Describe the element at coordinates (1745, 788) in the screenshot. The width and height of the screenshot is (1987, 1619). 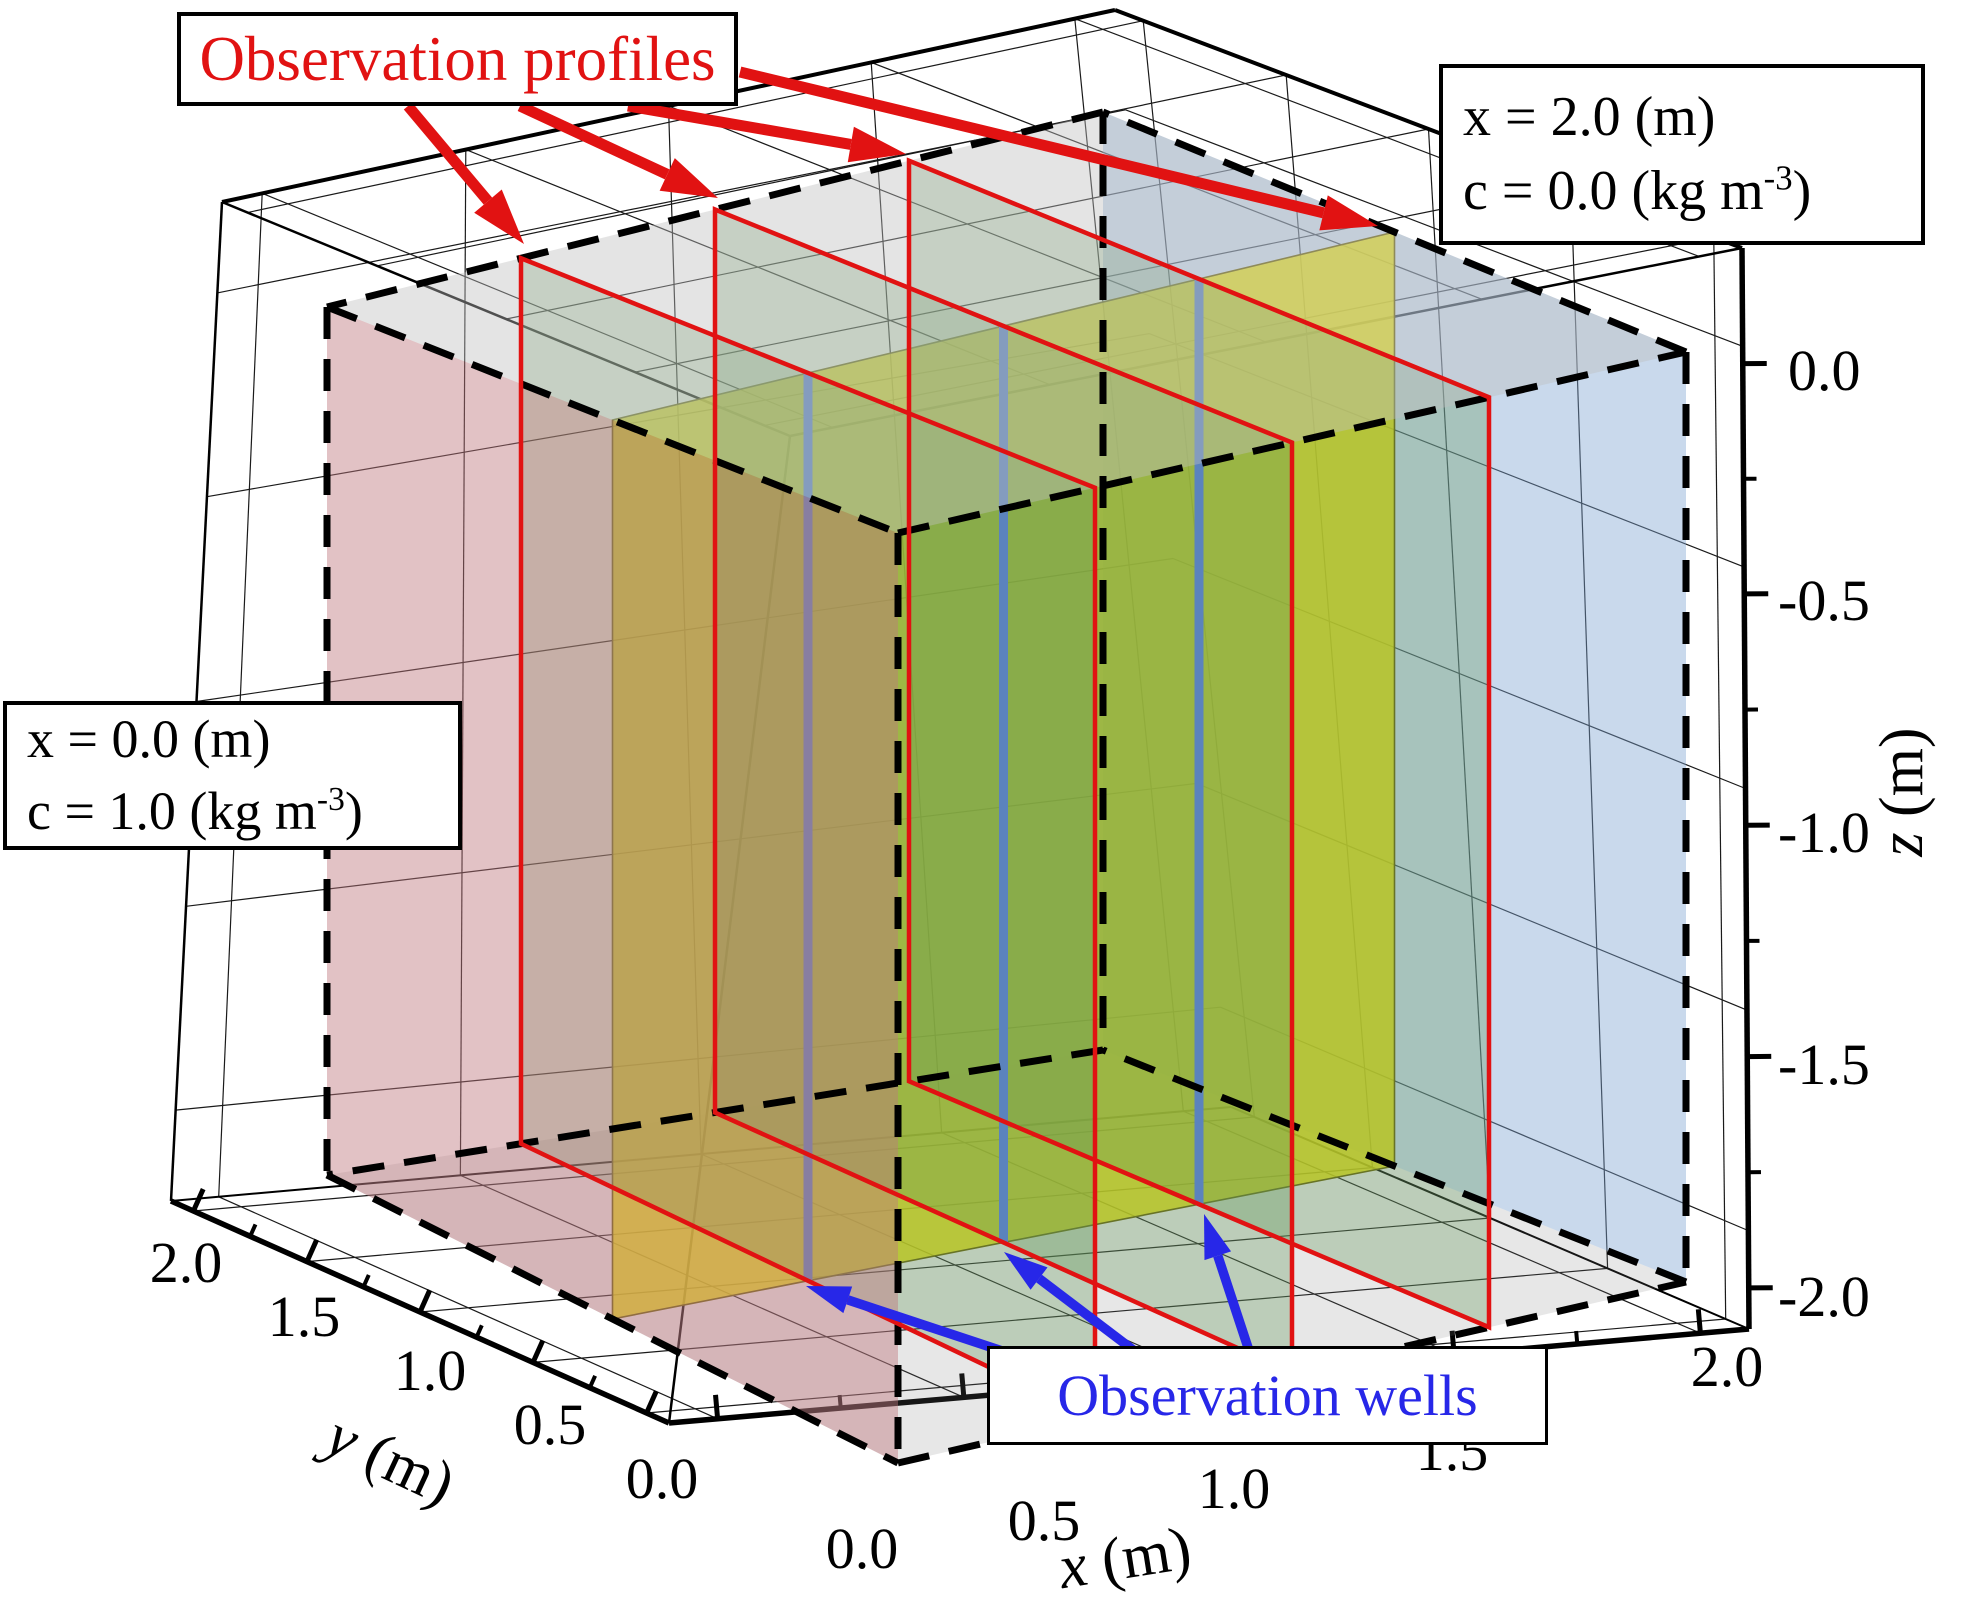
I see `z-axis-line` at that location.